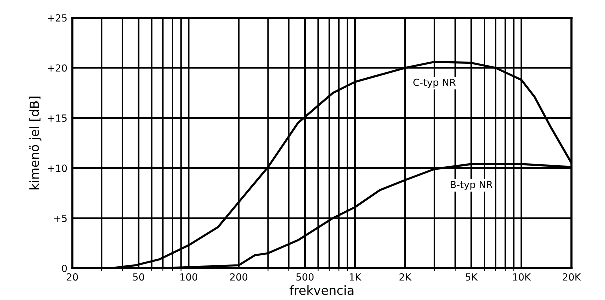 The width and height of the screenshot is (605, 300). What do you see at coordinates (472, 277) in the screenshot?
I see `x-tick-label: 5K` at bounding box center [472, 277].